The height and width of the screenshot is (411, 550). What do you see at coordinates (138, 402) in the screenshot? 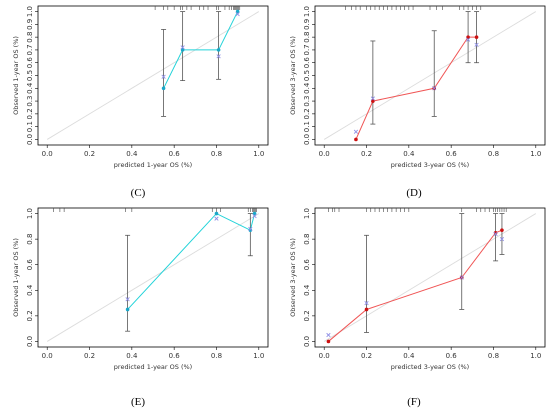
I see `panel-label: (E)` at bounding box center [138, 402].